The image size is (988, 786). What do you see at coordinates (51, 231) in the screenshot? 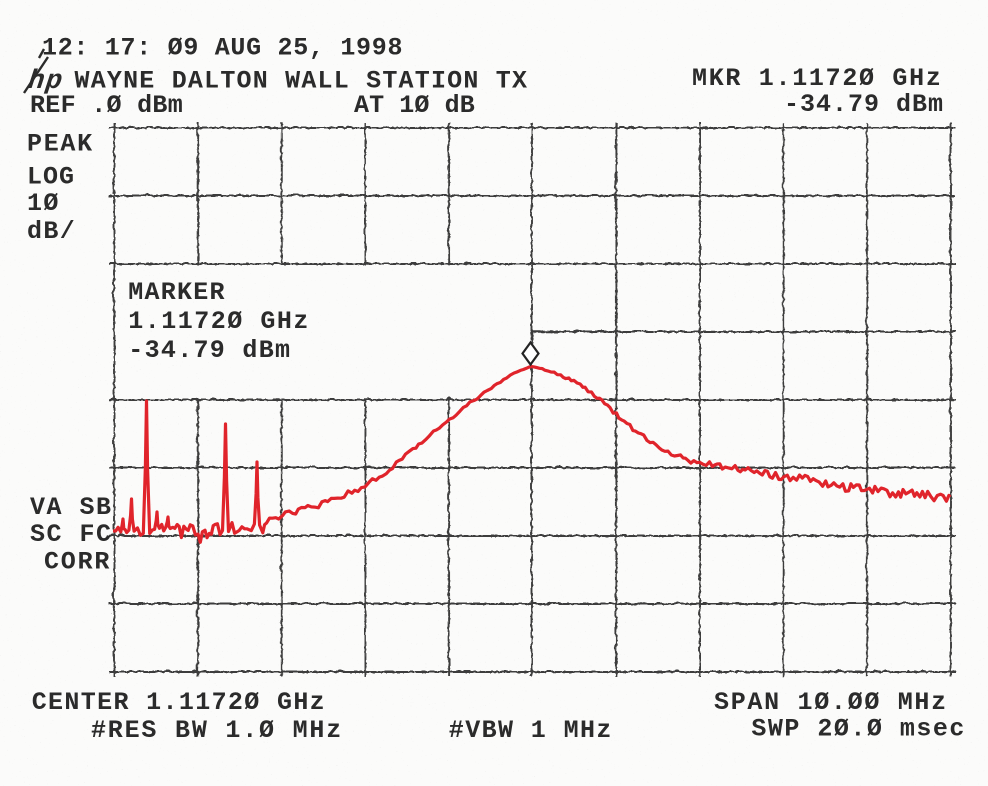
I see `svg-text: dB/` at bounding box center [51, 231].